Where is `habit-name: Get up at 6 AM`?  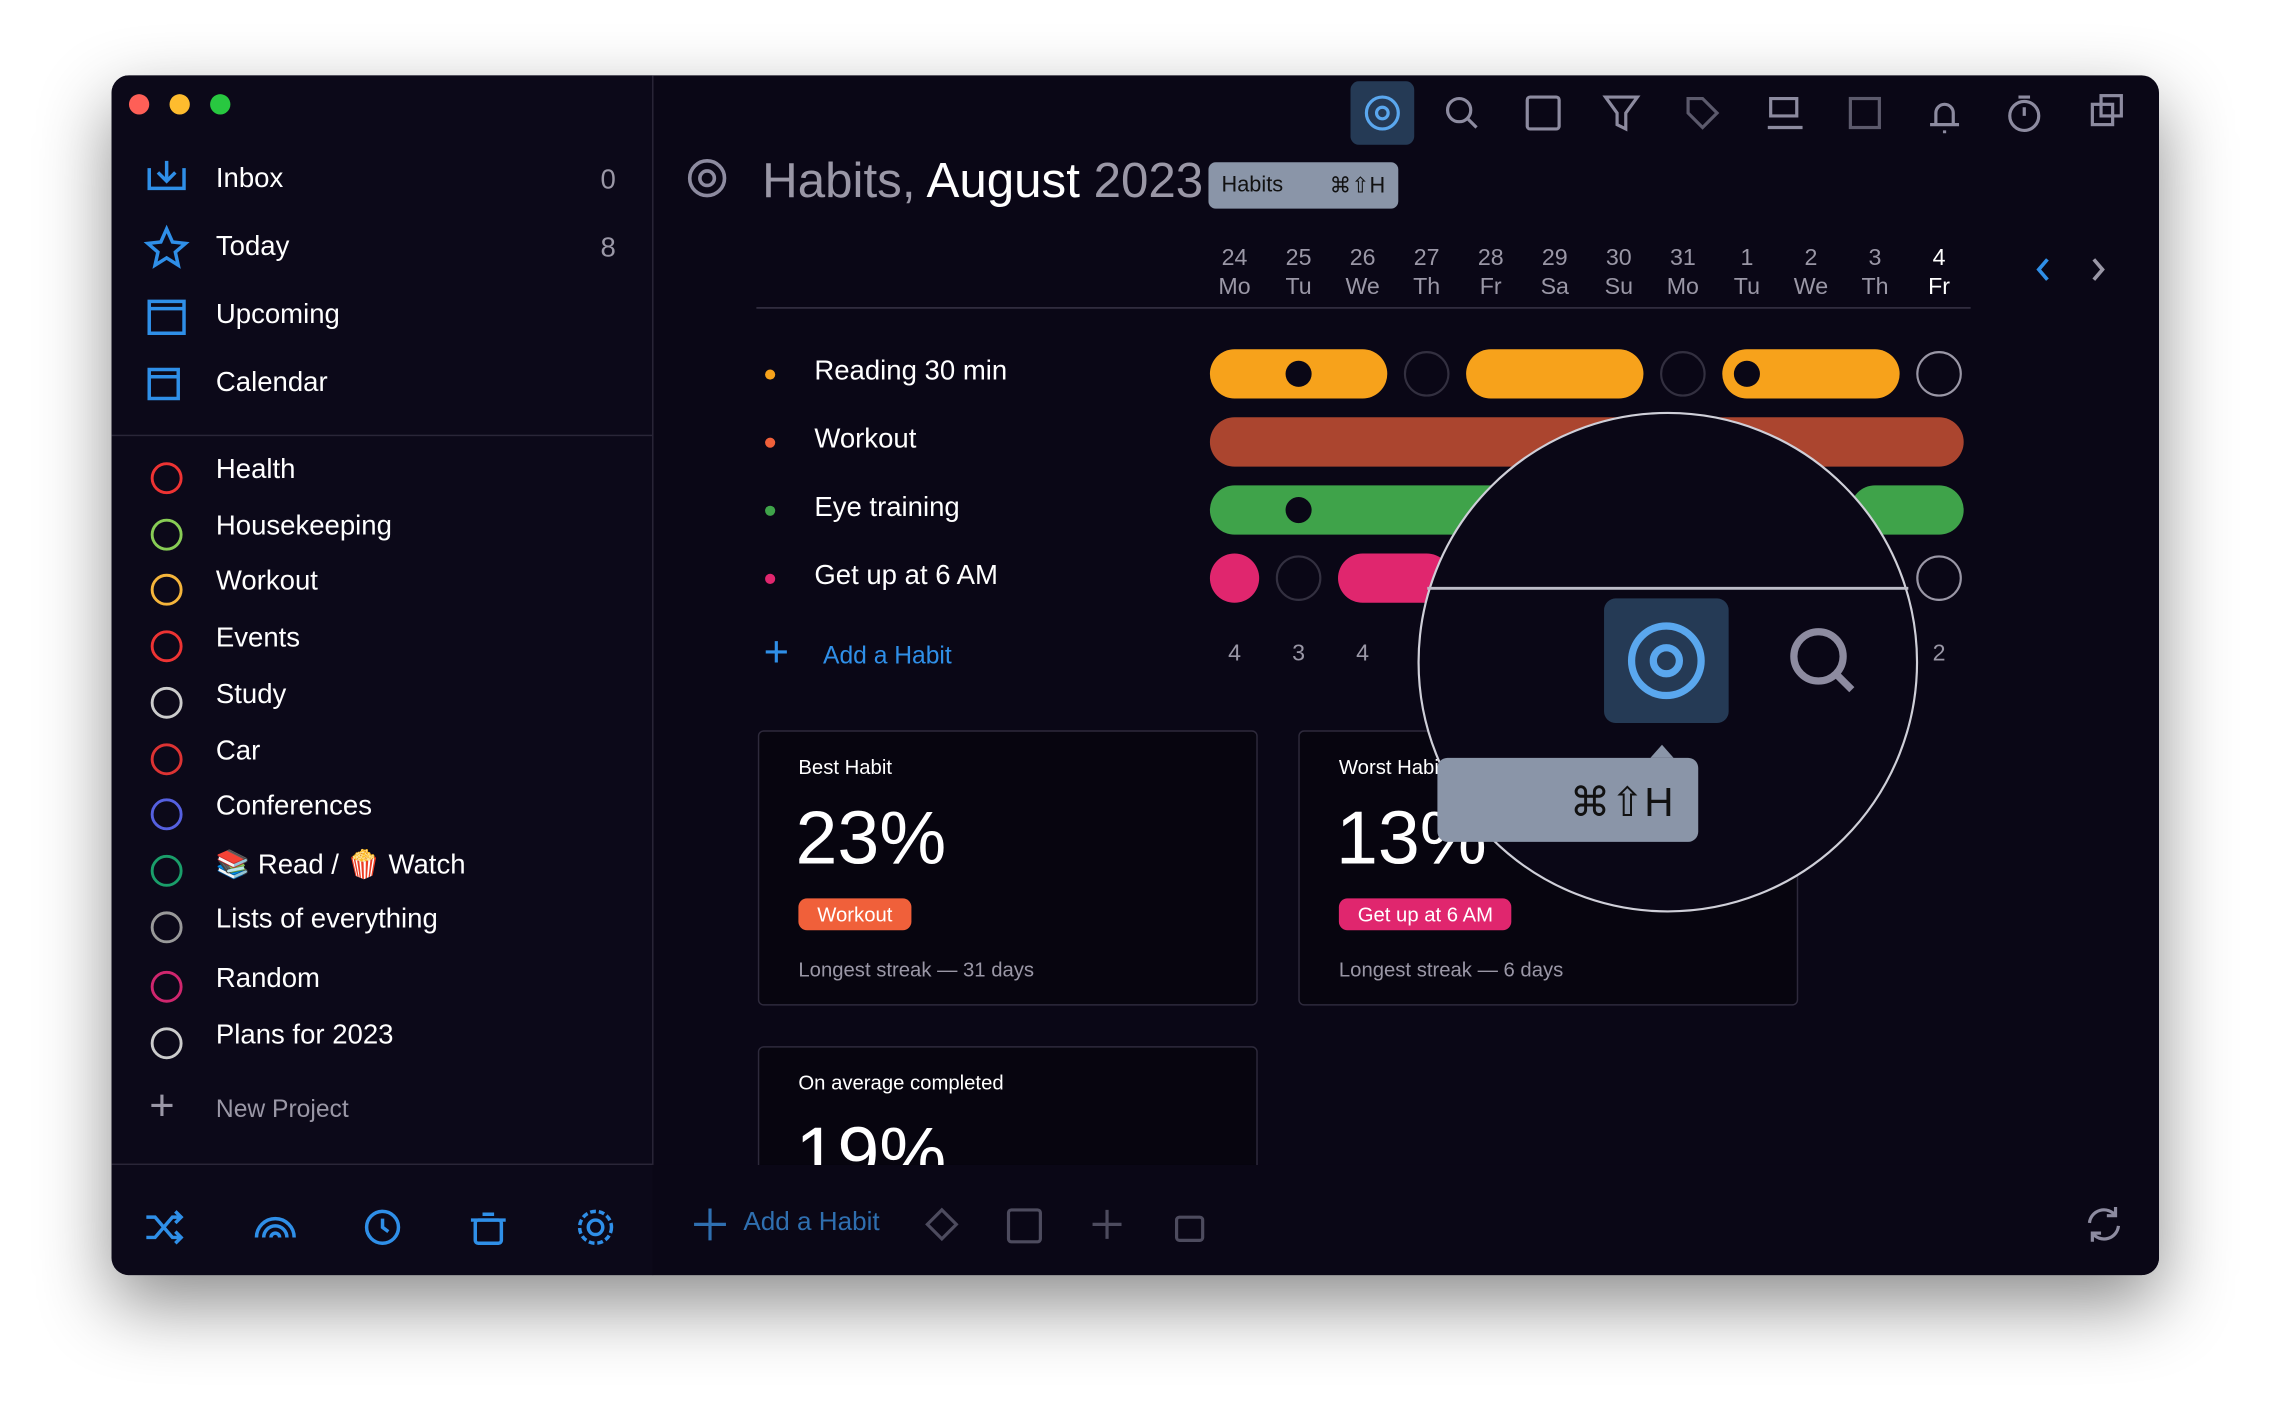
habit-name: Get up at 6 AM is located at coordinates (906, 576).